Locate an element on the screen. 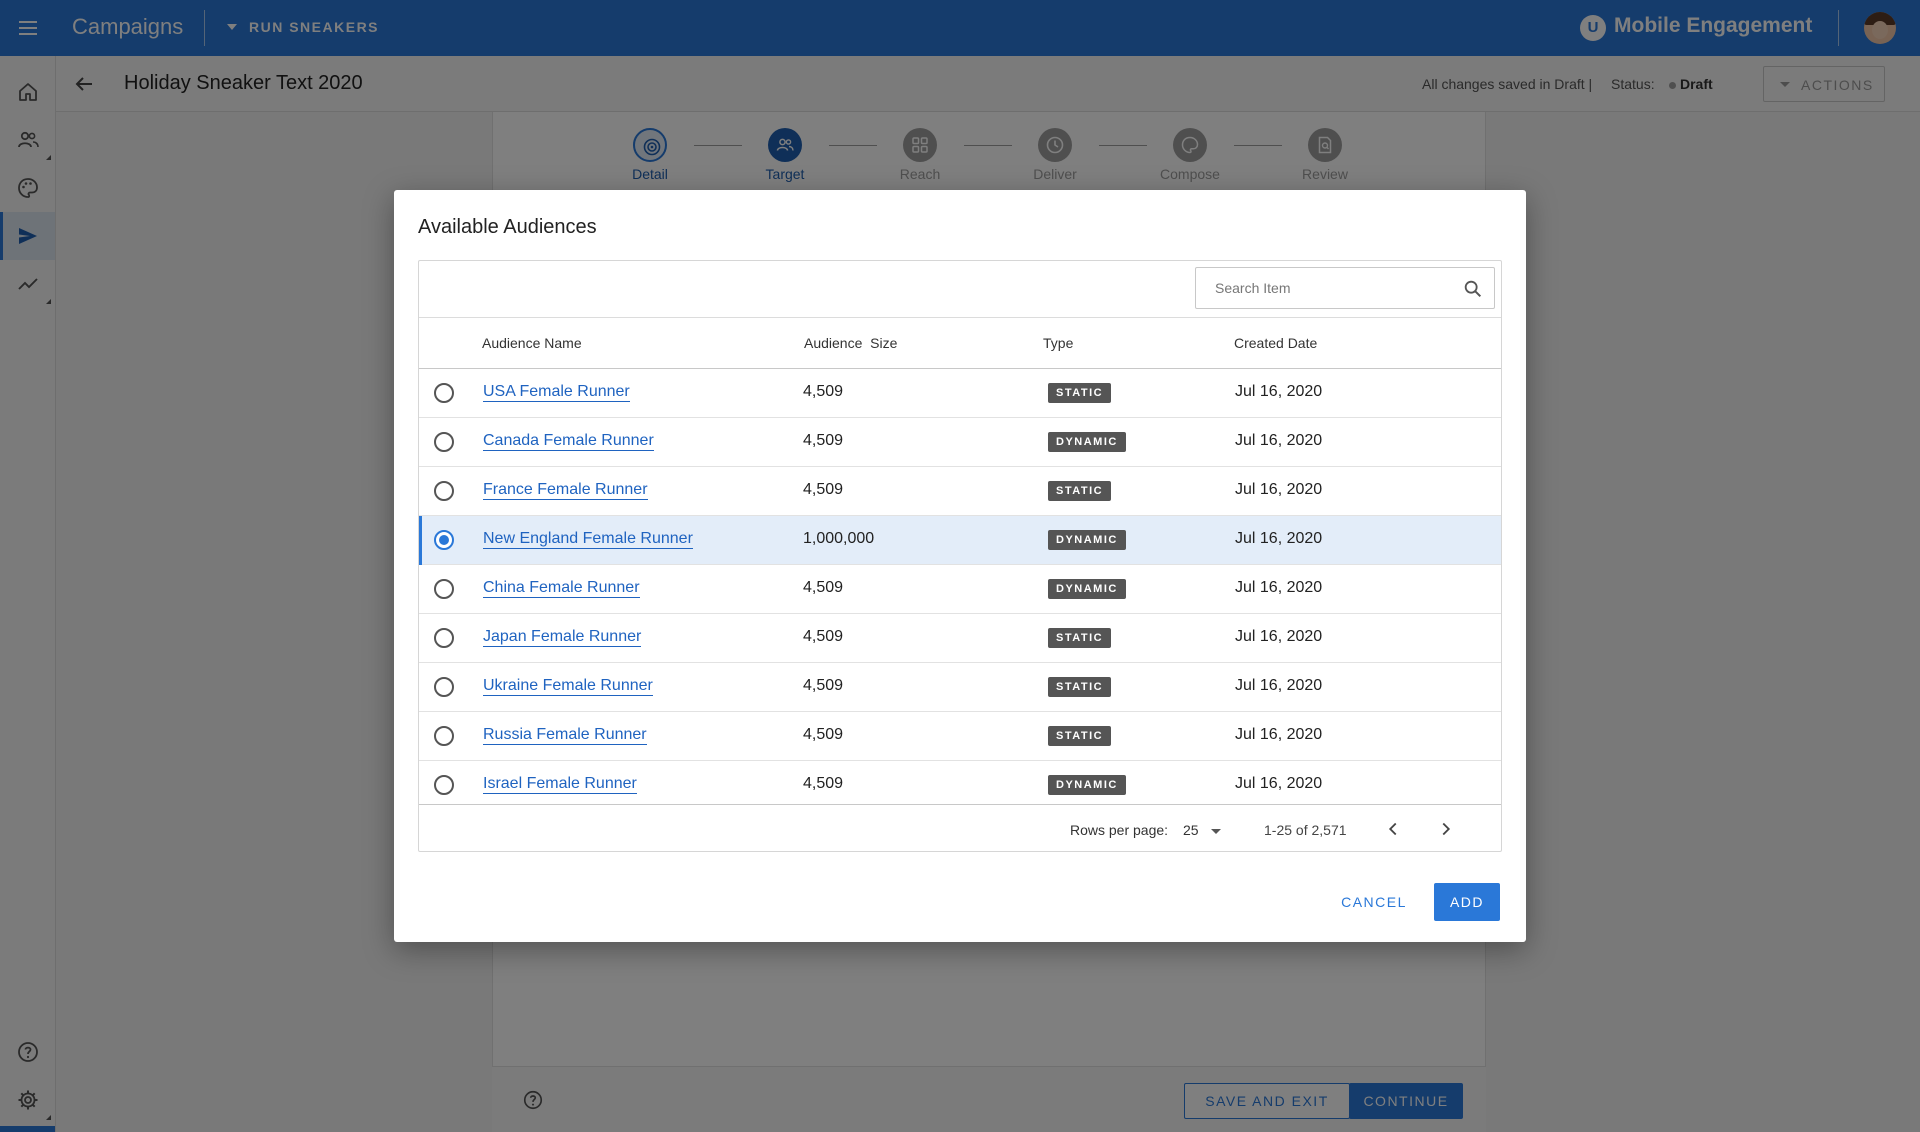  audience-name-link: China Female Runner is located at coordinates (561, 588).